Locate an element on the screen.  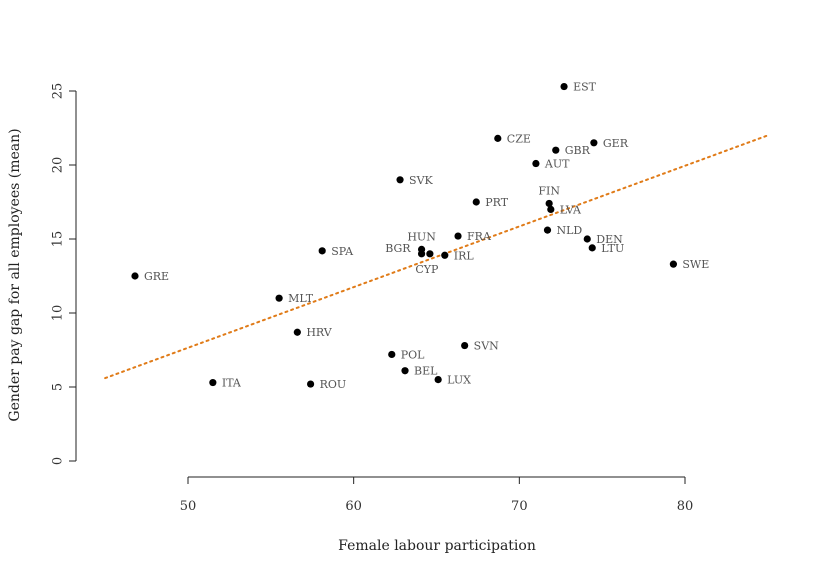
y-tick-label: 15 is located at coordinates (58, 239).